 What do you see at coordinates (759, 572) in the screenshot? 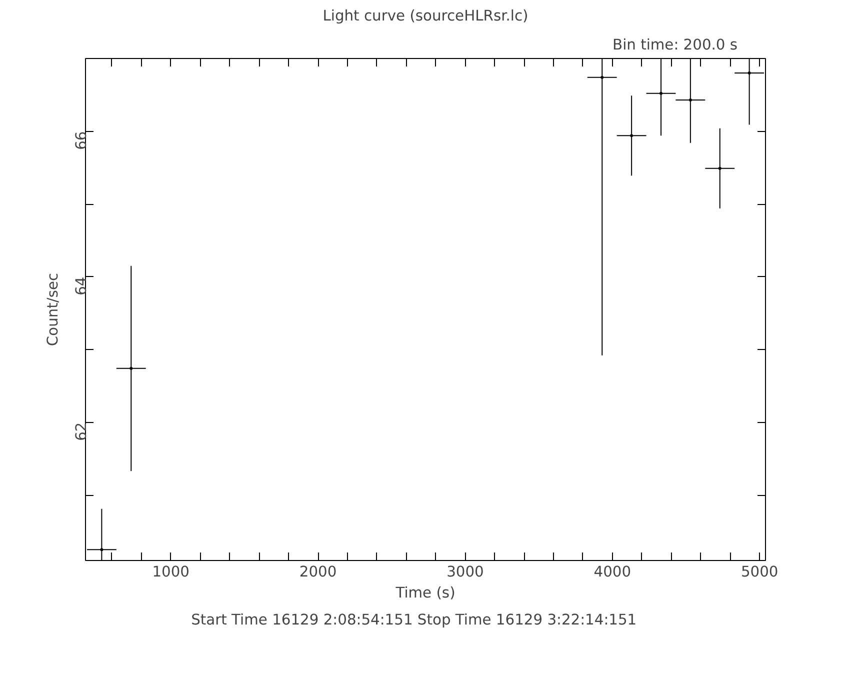
I see `x-tick-label: 5000` at bounding box center [759, 572].